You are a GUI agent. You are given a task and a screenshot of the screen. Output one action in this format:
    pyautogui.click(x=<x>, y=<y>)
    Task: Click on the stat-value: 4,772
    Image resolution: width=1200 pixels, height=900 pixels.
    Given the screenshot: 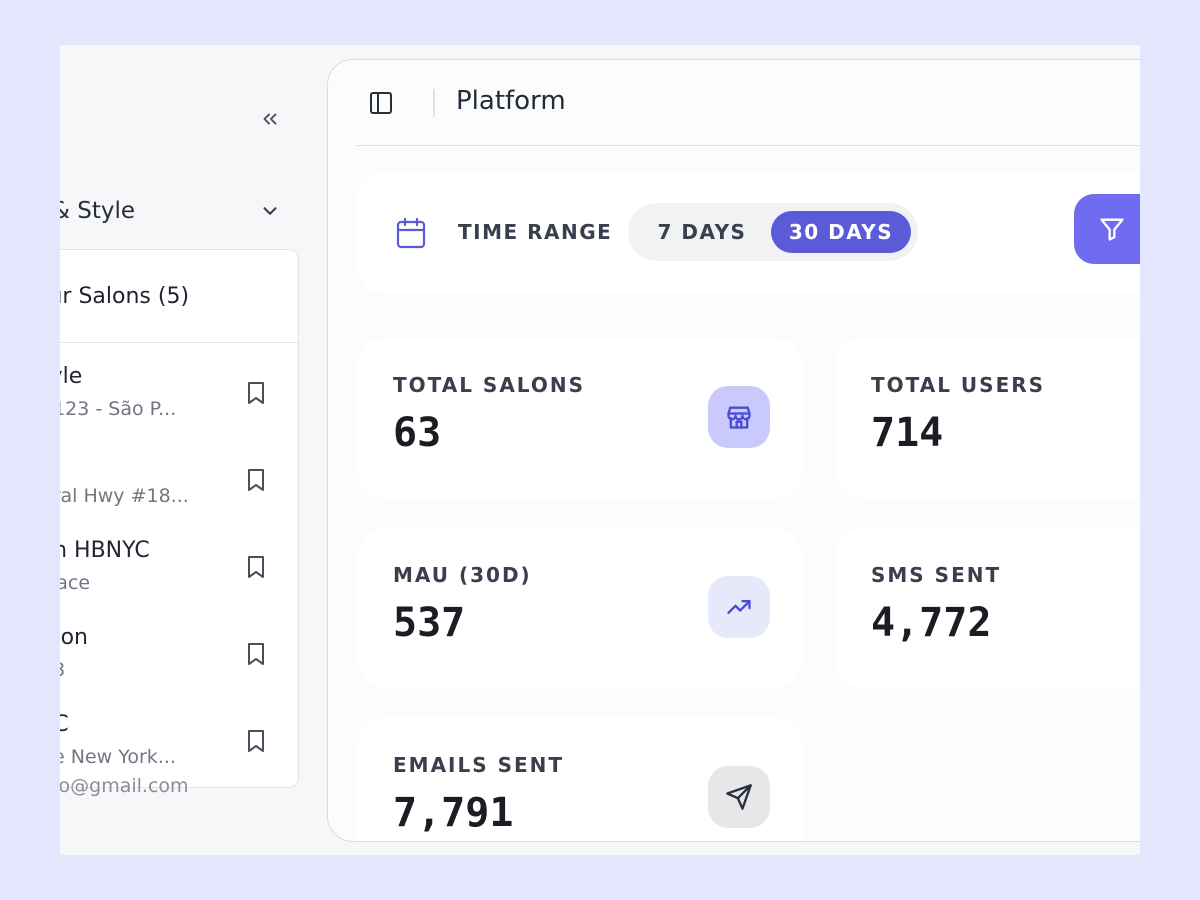 What is the action you would take?
    pyautogui.click(x=931, y=623)
    